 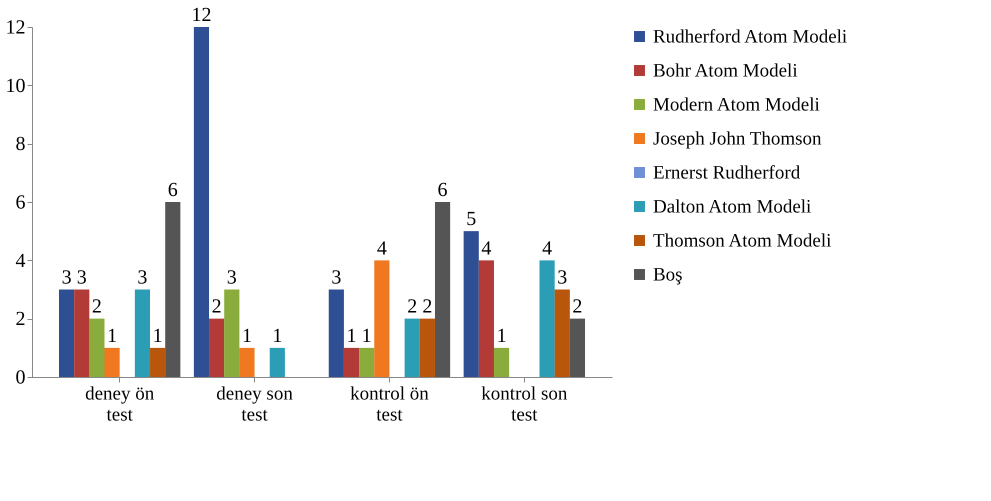 I want to click on legend-label: Joseph John Thomson, so click(x=737, y=139).